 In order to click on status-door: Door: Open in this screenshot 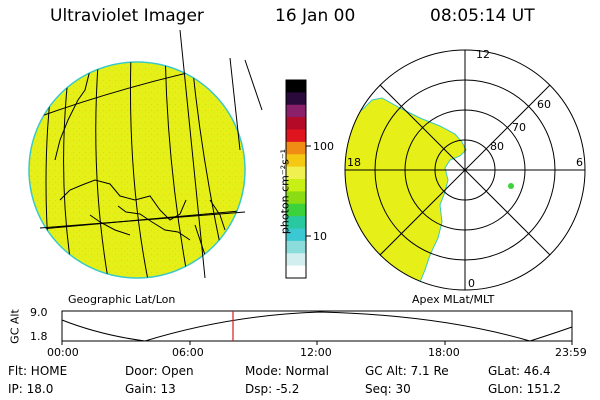, I will do `click(159, 371)`.